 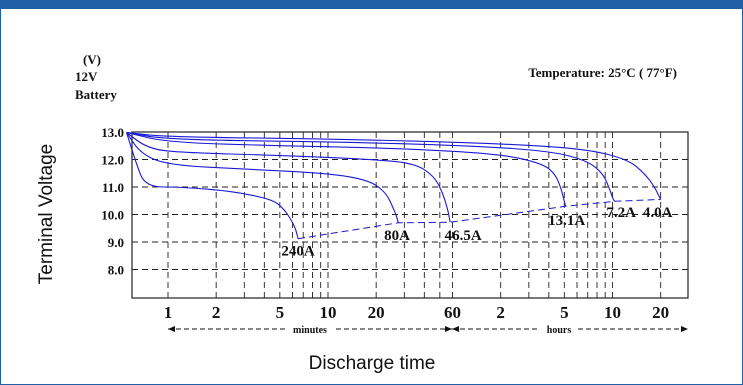 I want to click on discharge-curve-80A, so click(x=262, y=177).